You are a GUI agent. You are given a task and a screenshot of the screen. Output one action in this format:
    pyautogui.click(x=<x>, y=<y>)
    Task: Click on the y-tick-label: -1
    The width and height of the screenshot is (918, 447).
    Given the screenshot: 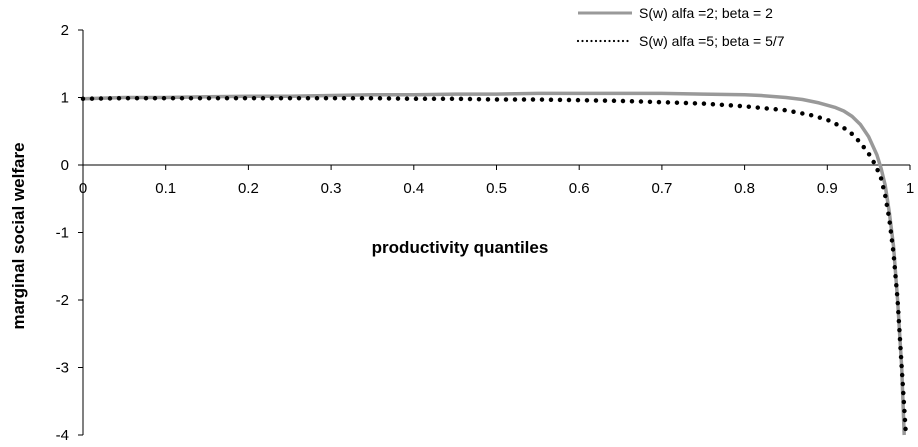 What is the action you would take?
    pyautogui.click(x=62, y=233)
    